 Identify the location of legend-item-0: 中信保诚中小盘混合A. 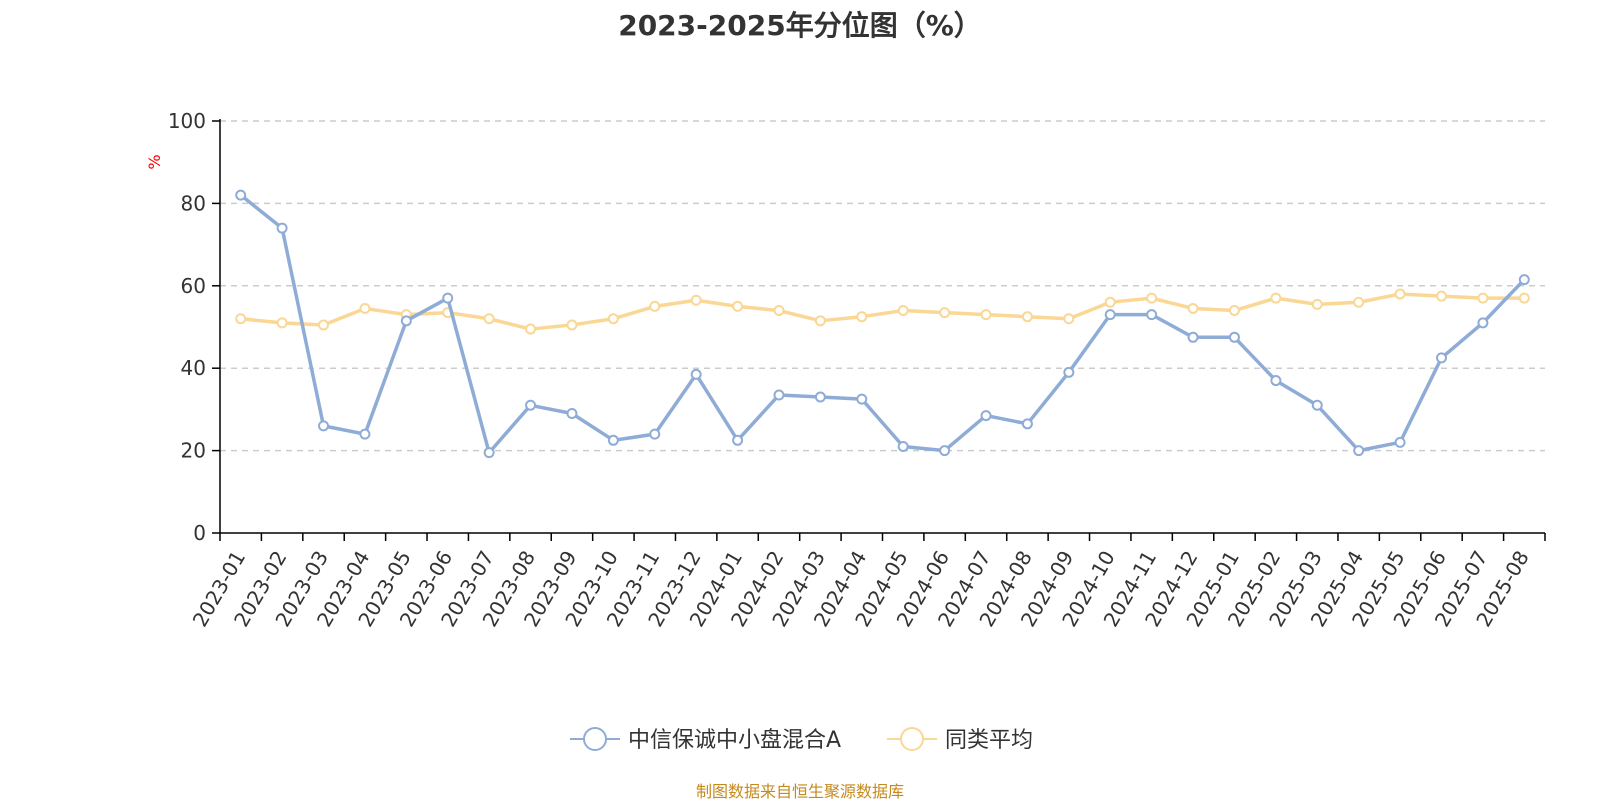
(705, 740).